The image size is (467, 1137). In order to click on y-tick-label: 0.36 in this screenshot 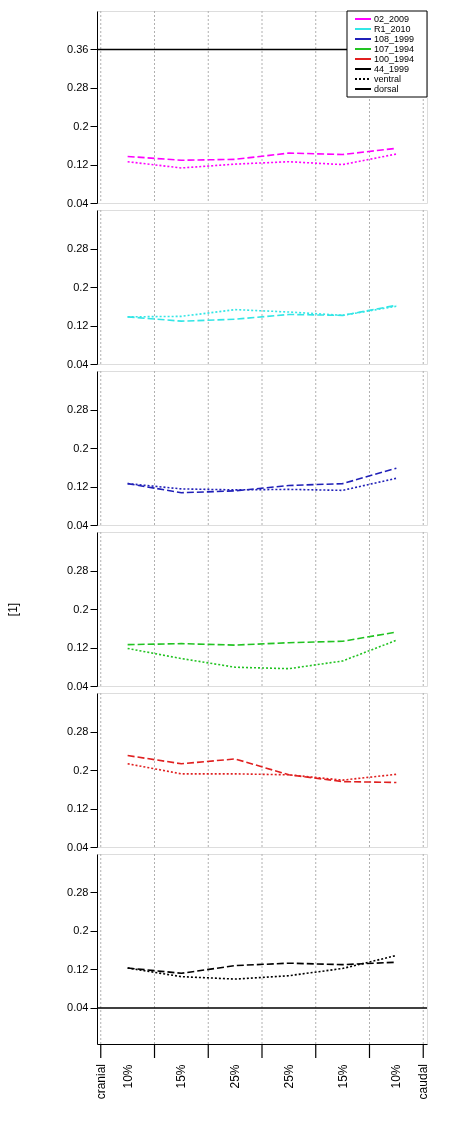, I will do `click(78, 48)`.